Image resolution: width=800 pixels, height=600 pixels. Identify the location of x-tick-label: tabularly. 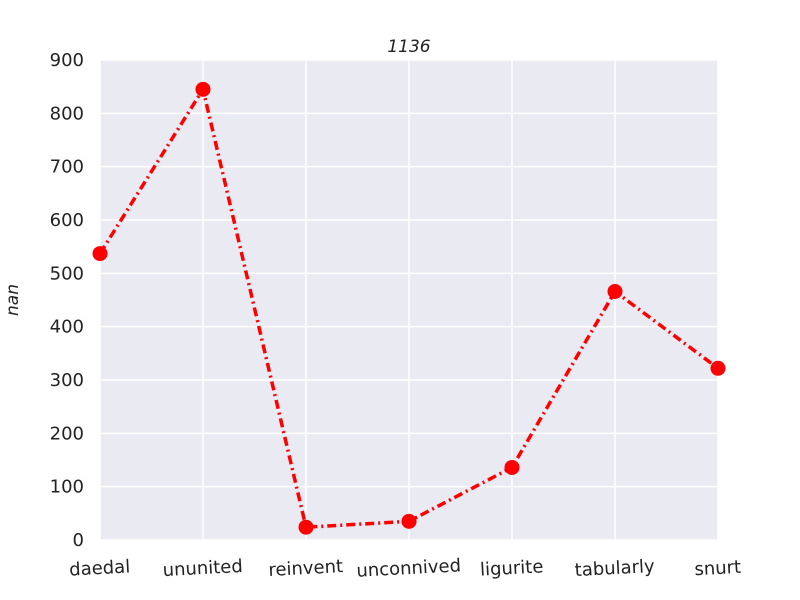
(614, 568).